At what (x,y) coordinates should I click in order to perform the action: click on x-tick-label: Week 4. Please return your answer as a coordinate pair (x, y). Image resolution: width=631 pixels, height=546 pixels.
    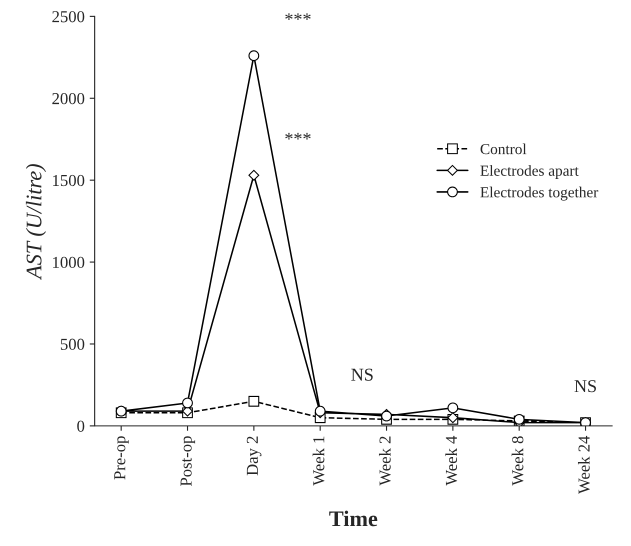
    Looking at the image, I should click on (451, 461).